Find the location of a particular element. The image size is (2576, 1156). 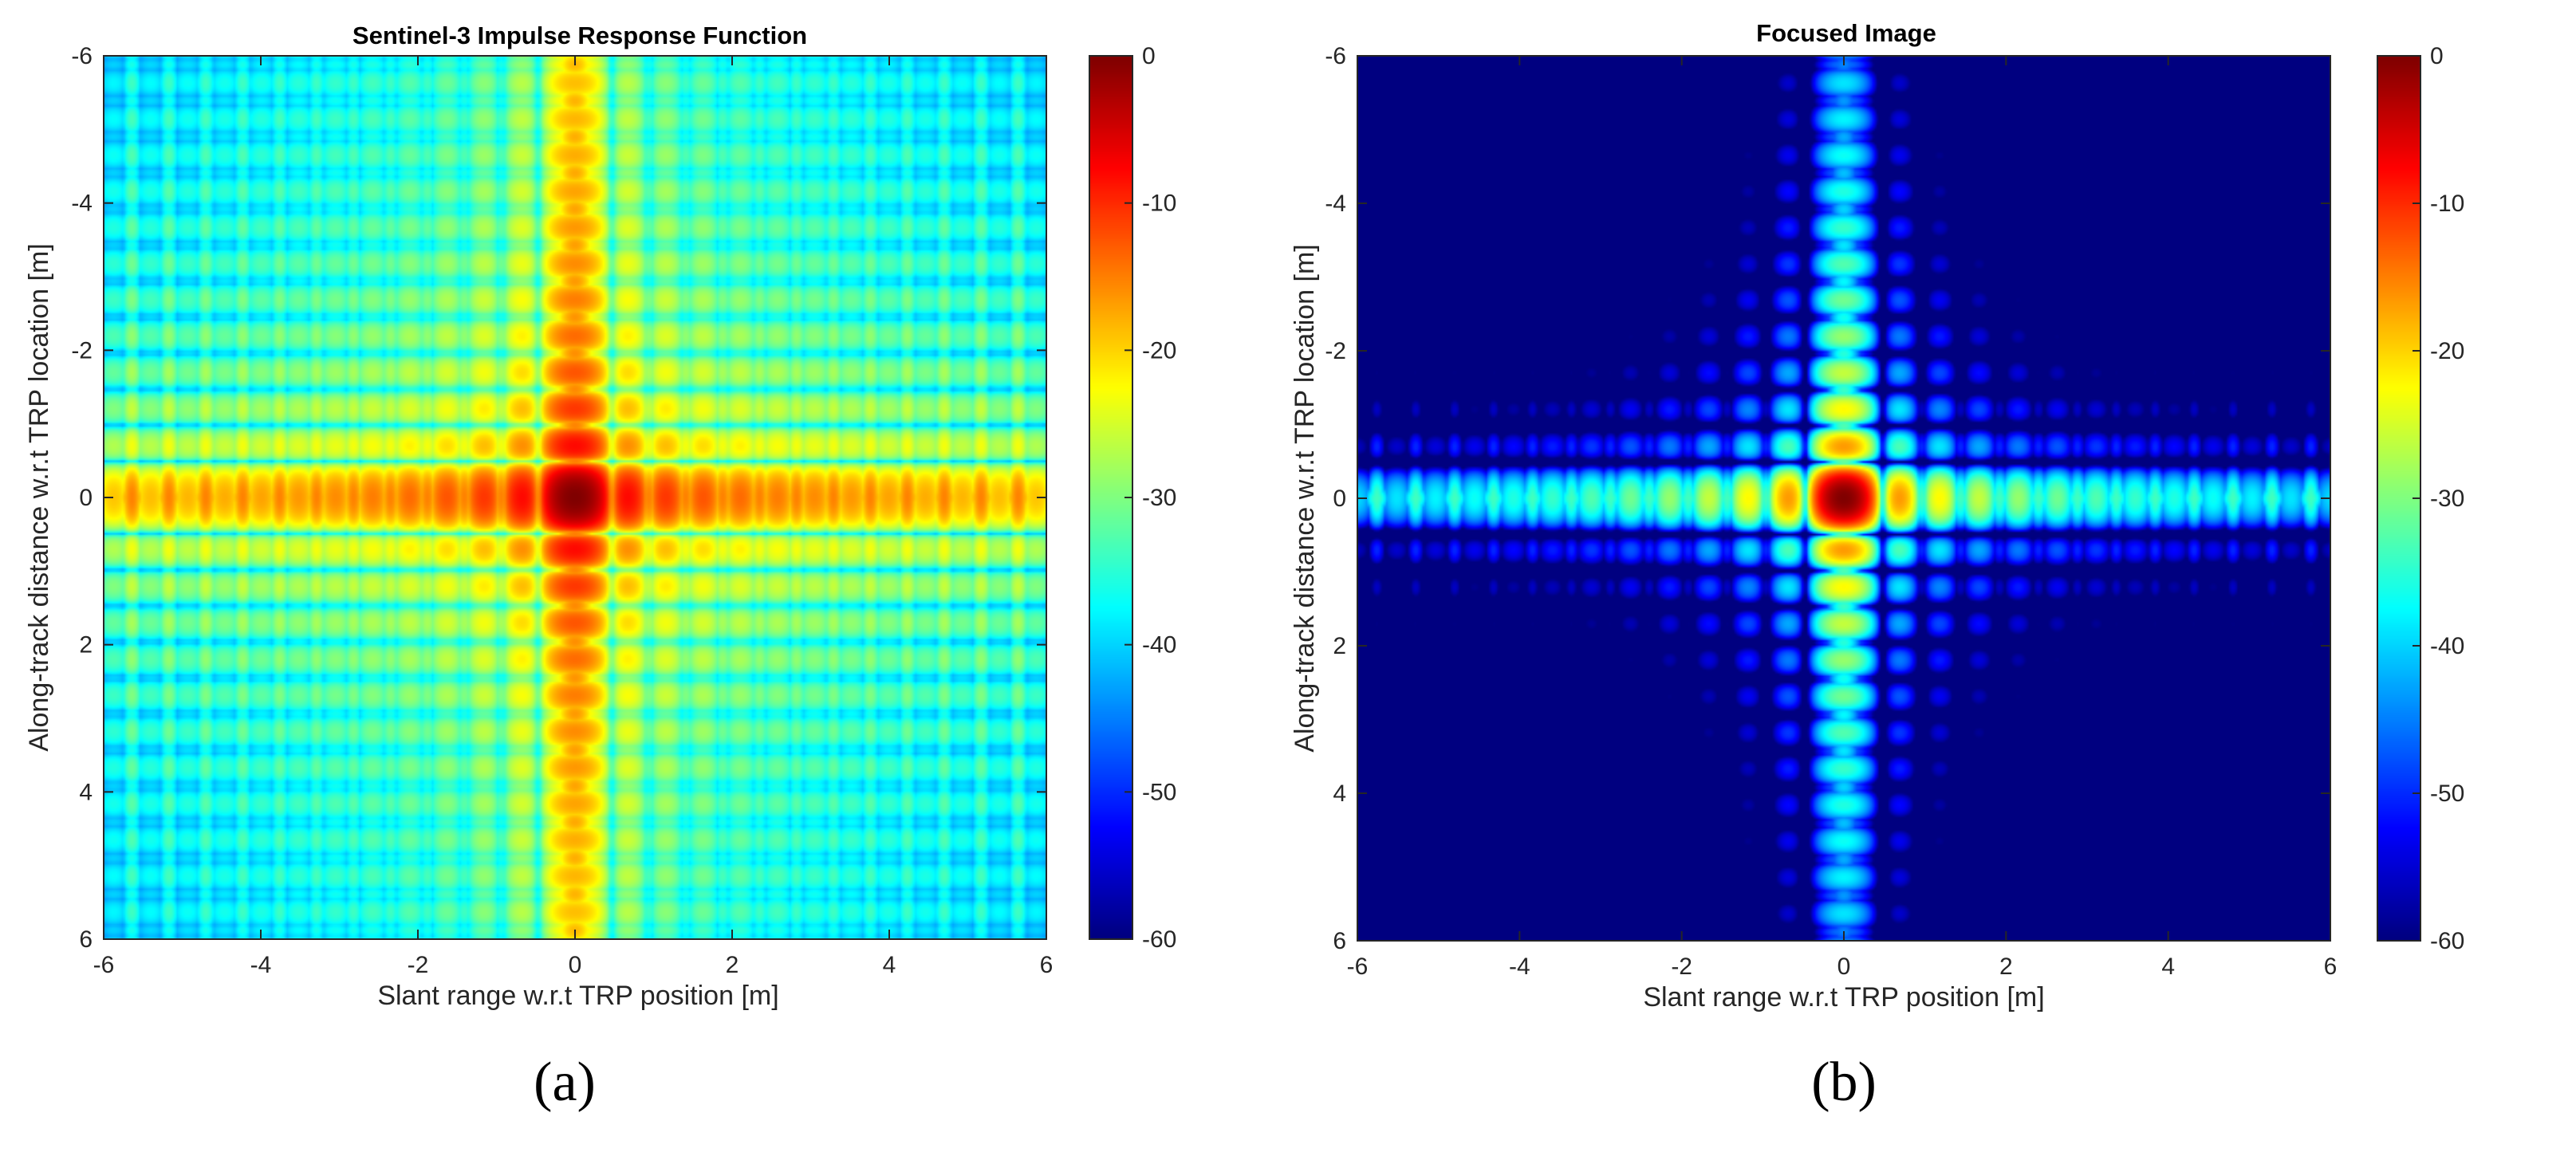

chart-title: Focused Image is located at coordinates (1846, 33).